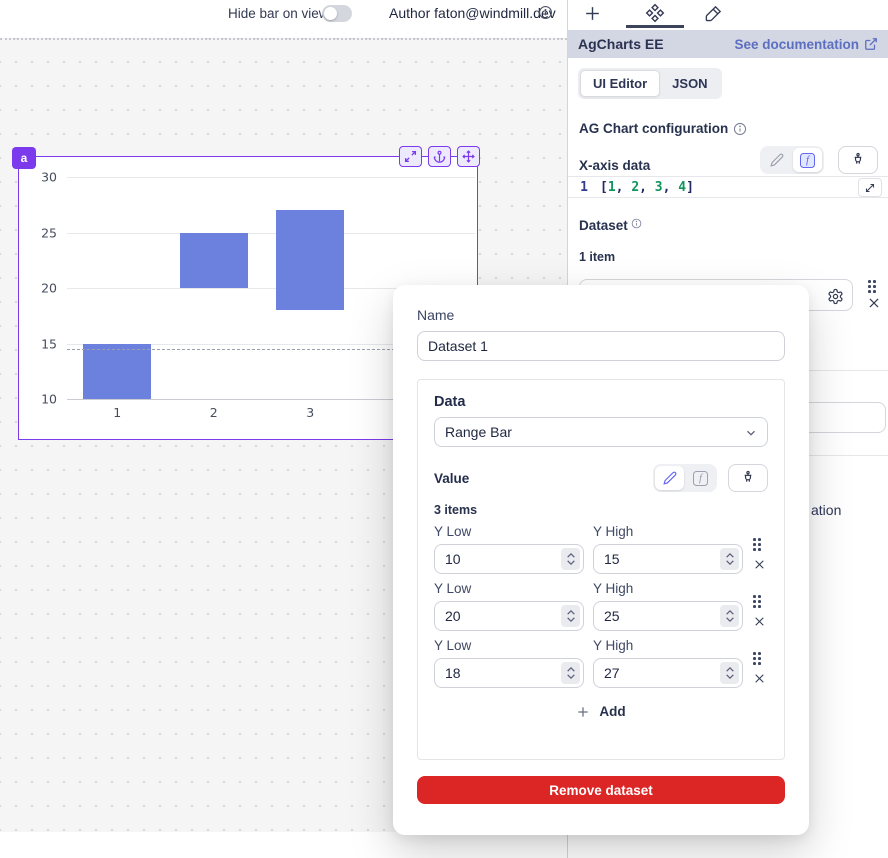 This screenshot has height=858, width=888. Describe the element at coordinates (468, 156) in the screenshot. I see `move-component-button` at that location.